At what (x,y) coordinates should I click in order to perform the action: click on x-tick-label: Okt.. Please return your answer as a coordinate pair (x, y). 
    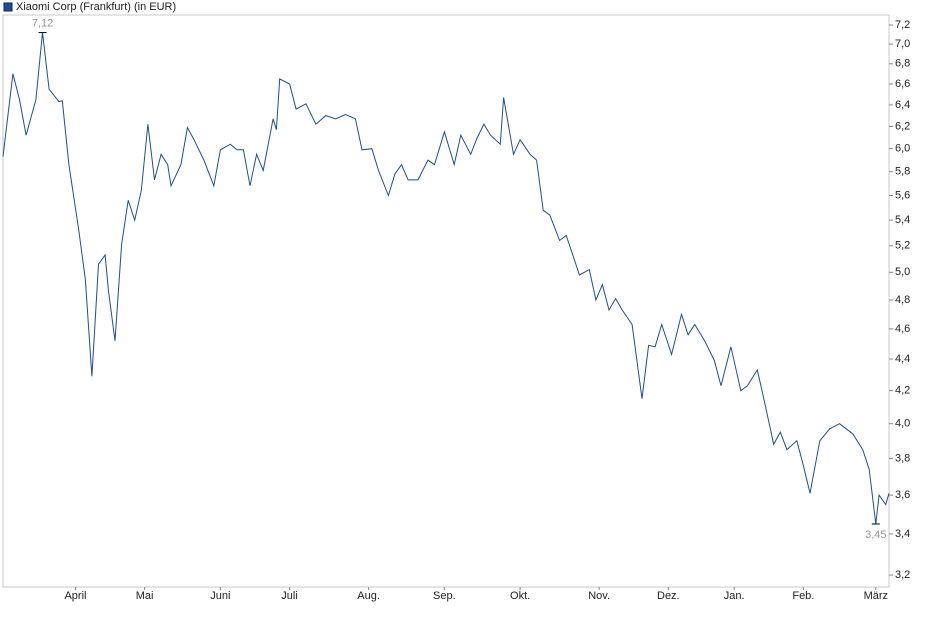
    Looking at the image, I should click on (520, 596).